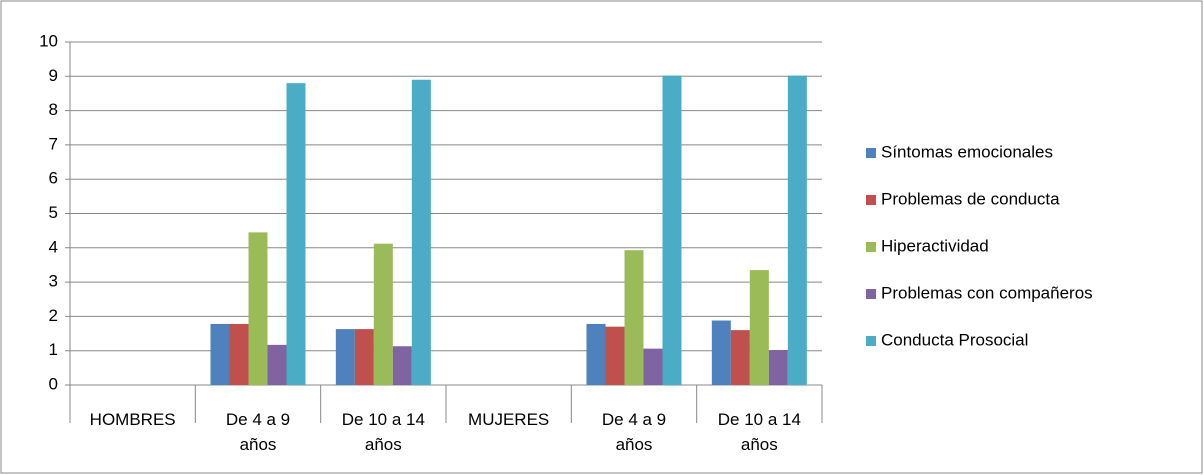 The width and height of the screenshot is (1204, 475). What do you see at coordinates (987, 292) in the screenshot?
I see `legend-label: Problemas con compañeros` at bounding box center [987, 292].